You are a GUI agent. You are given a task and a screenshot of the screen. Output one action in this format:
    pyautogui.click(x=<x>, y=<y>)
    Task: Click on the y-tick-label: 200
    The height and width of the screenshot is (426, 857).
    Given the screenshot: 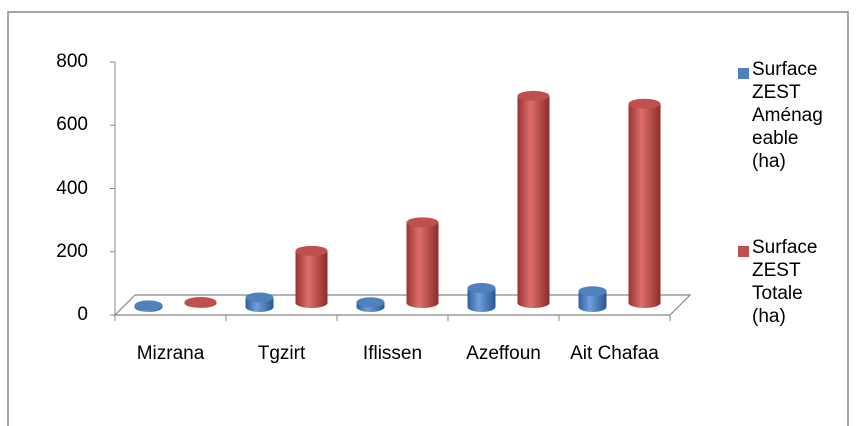 What is the action you would take?
    pyautogui.click(x=72, y=251)
    